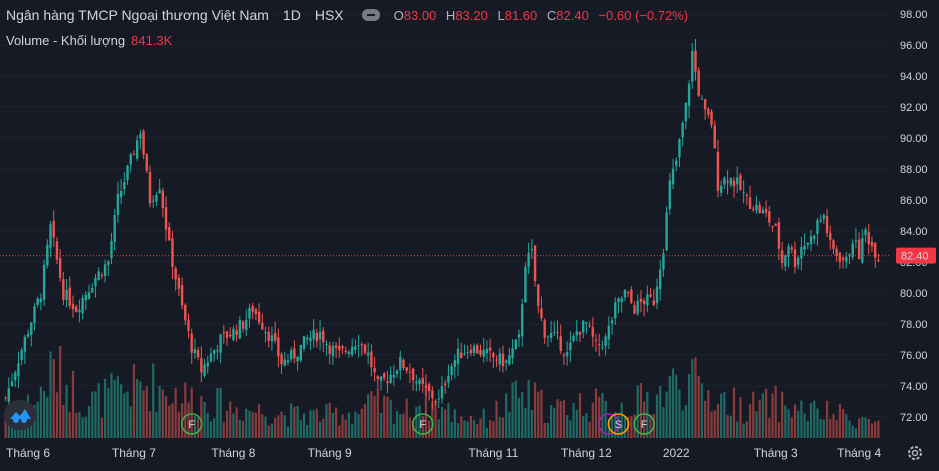 Image resolution: width=939 pixels, height=471 pixels. What do you see at coordinates (914, 387) in the screenshot?
I see `y-tick-label: 74.00` at bounding box center [914, 387].